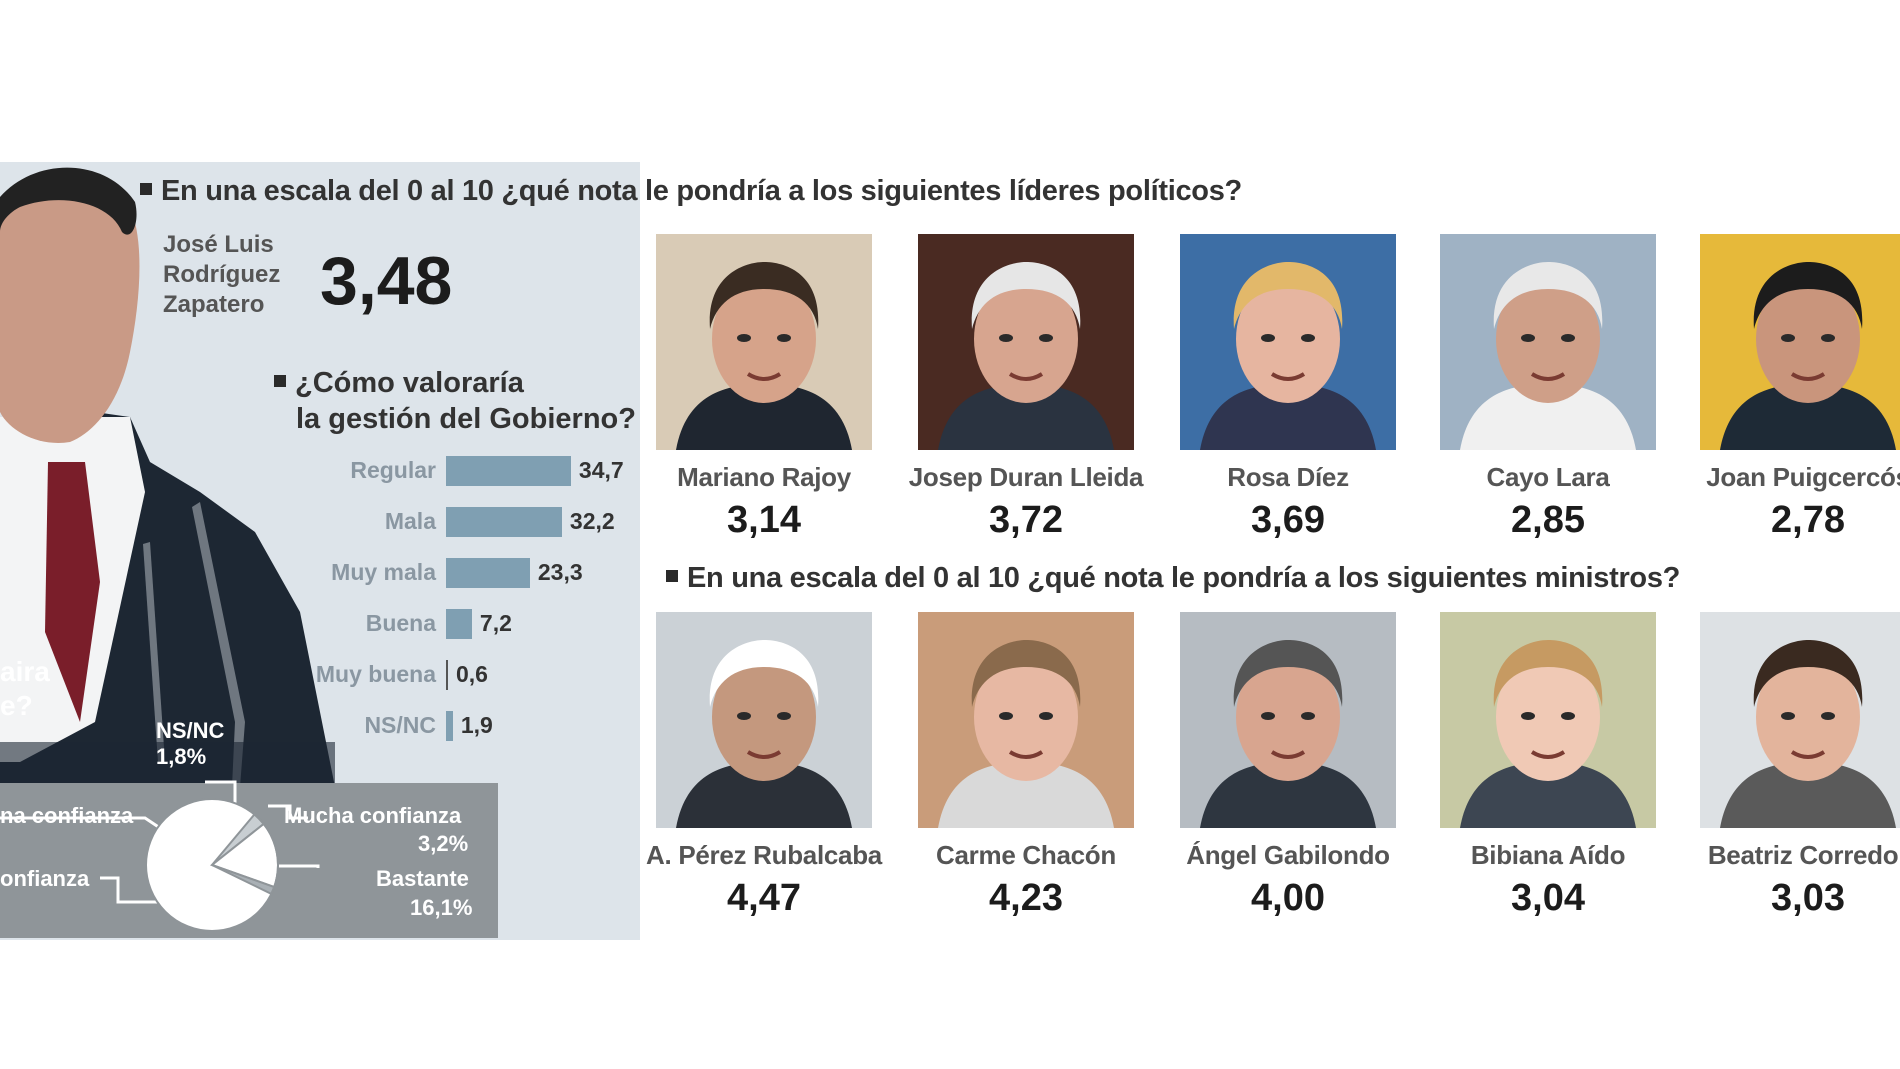 This screenshot has width=1900, height=1069. Describe the element at coordinates (476, 725) in the screenshot. I see `bar-value-label: 1,9` at that location.